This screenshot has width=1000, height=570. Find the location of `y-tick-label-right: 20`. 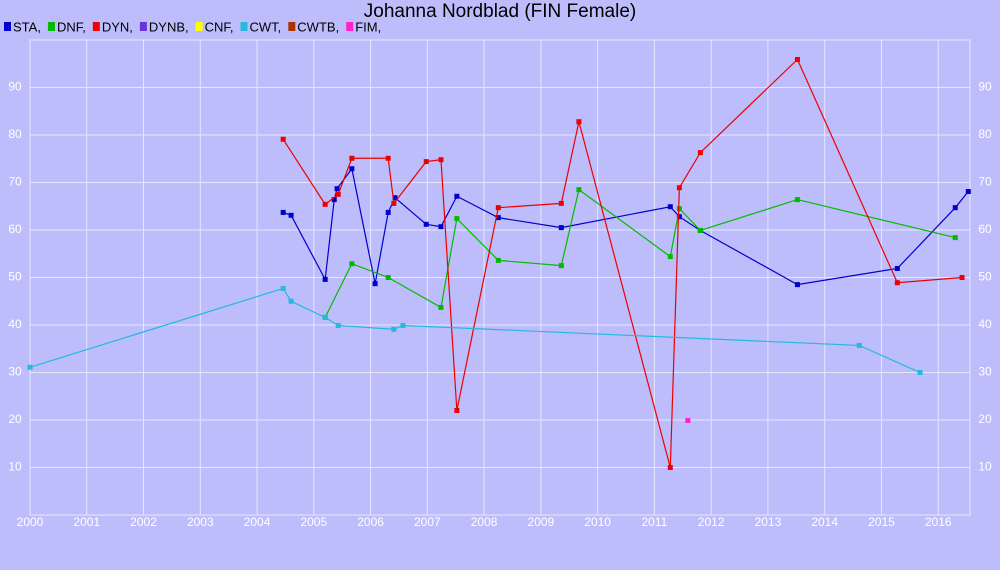

y-tick-label-right: 20 is located at coordinates (985, 419).